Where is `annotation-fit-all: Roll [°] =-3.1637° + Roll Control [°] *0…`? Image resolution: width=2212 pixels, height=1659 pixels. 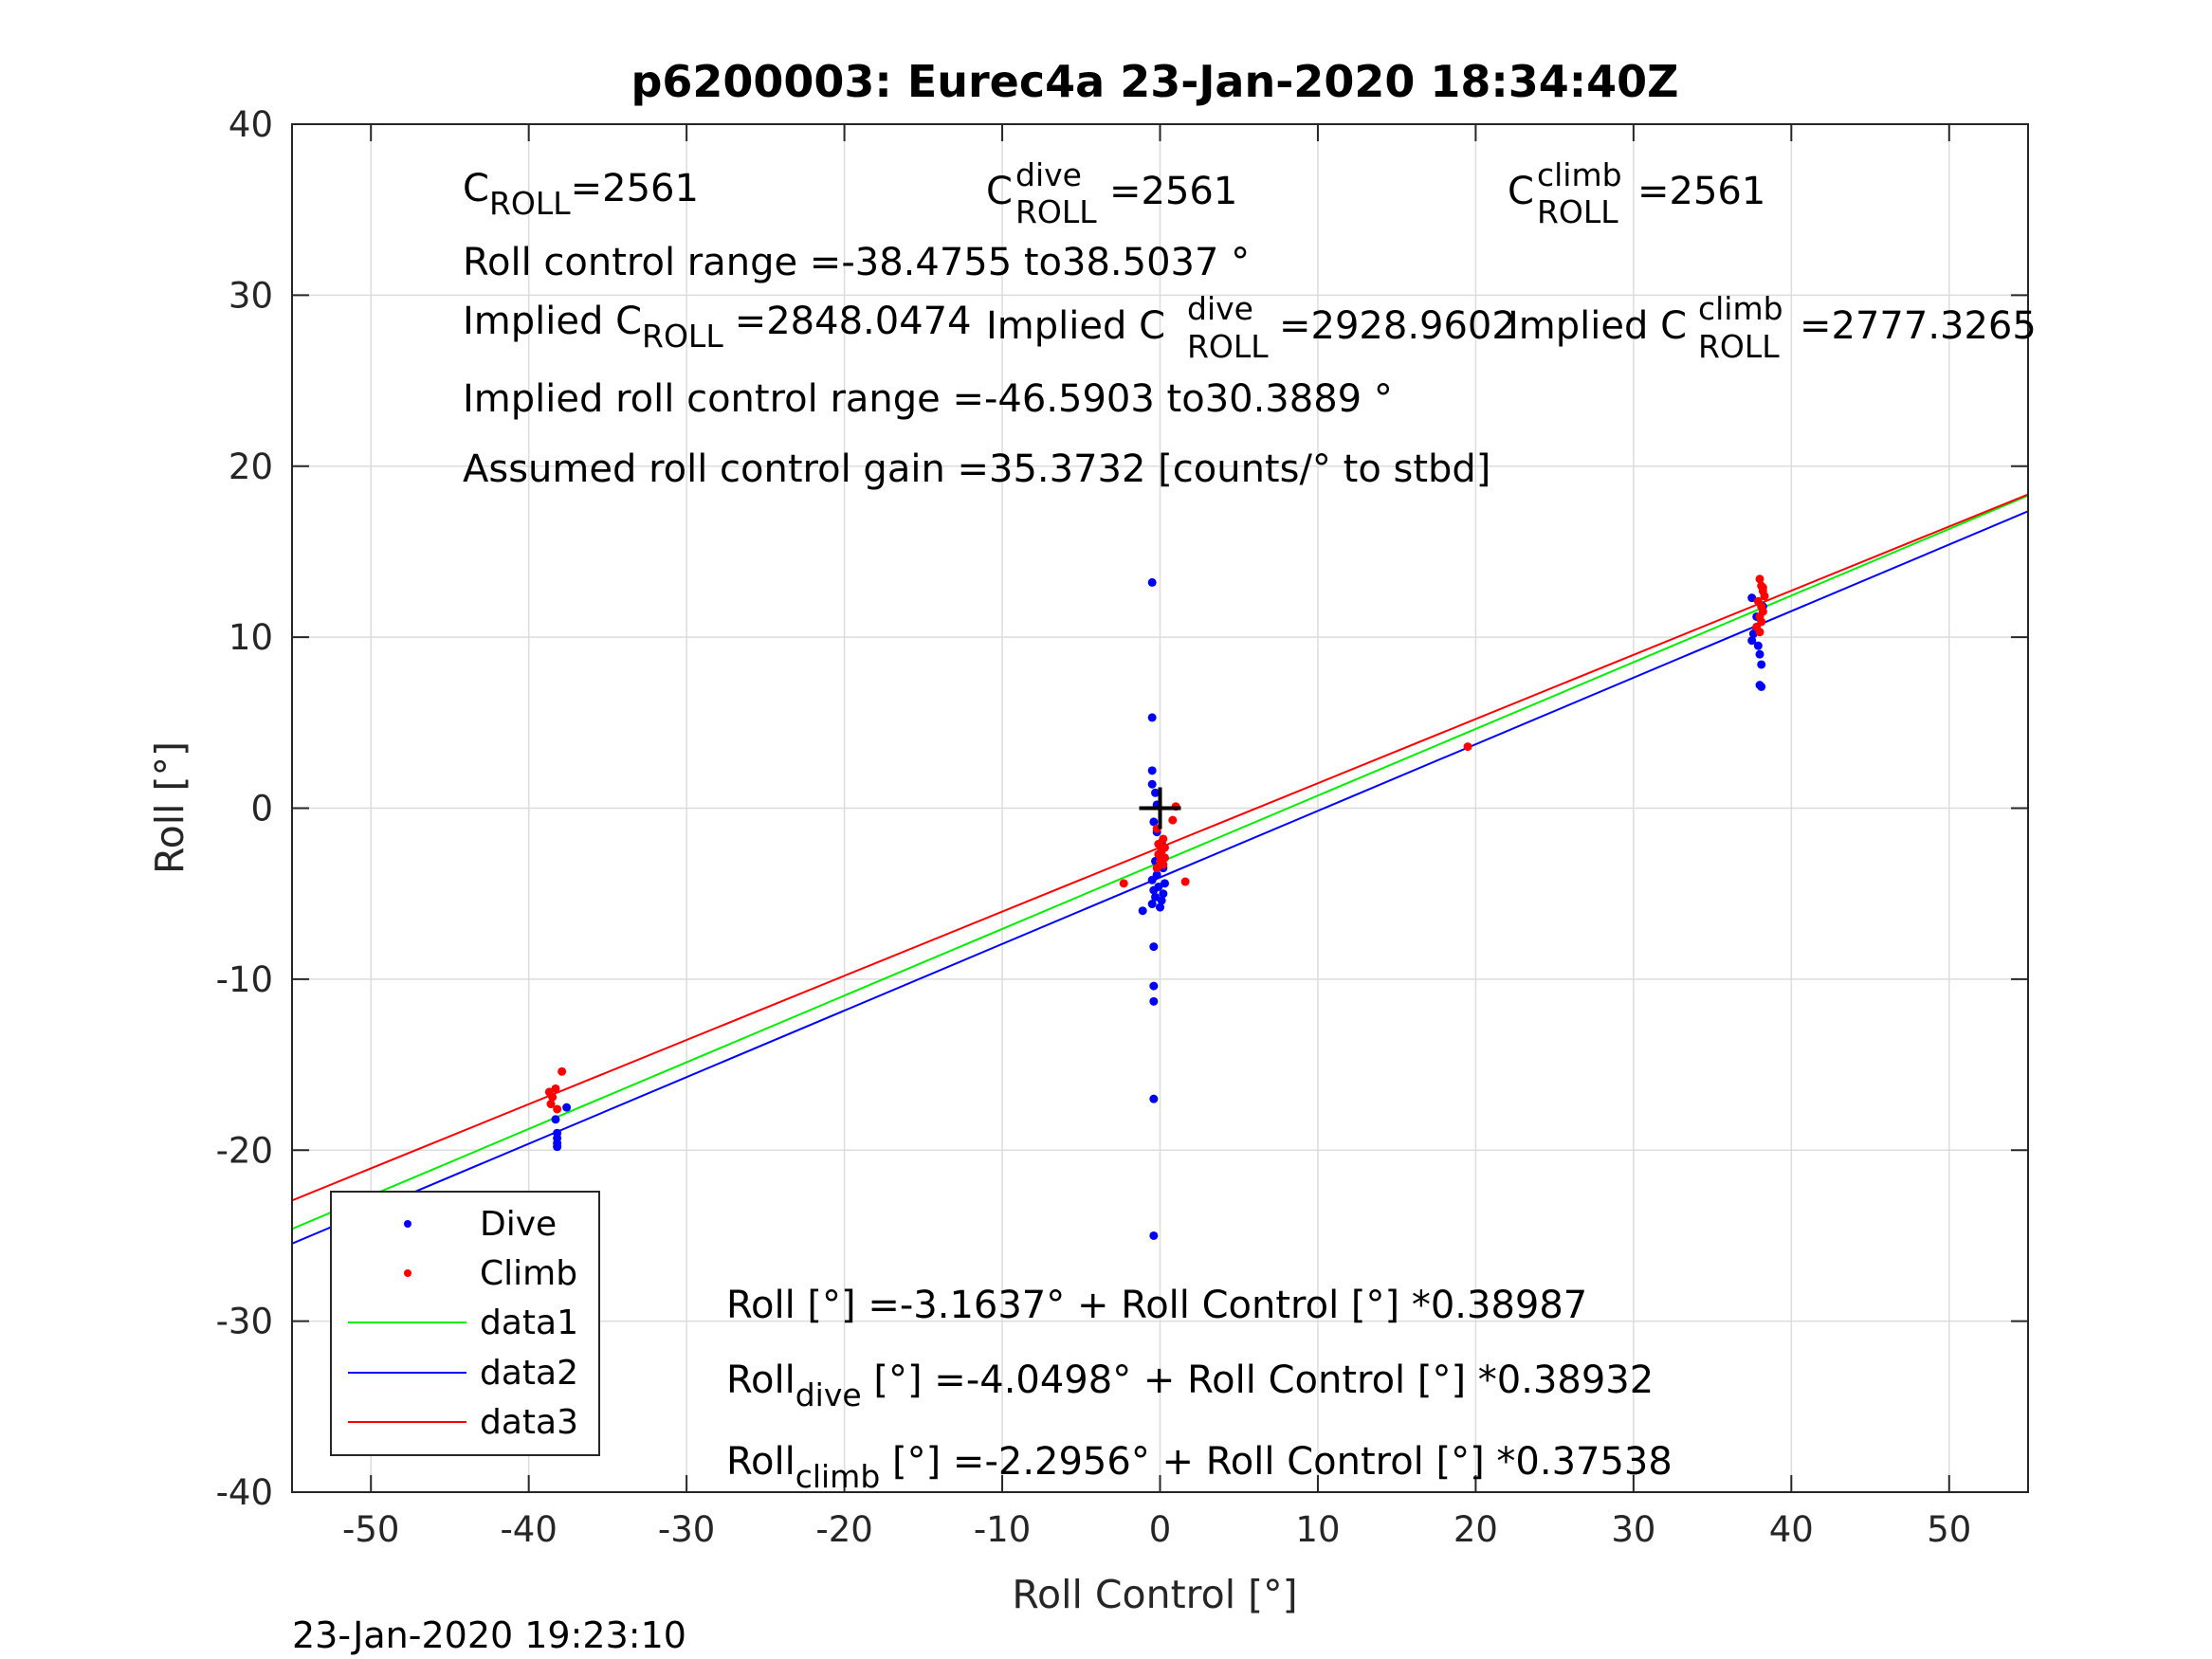 annotation-fit-all: Roll [°] =-3.1637° + Roll Control [°] *0… is located at coordinates (1156, 1305).